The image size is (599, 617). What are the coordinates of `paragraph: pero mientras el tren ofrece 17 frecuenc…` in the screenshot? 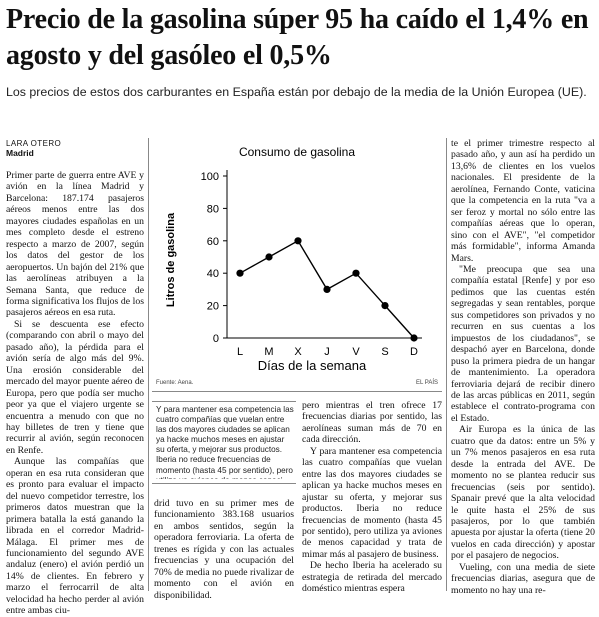 It's located at (372, 423).